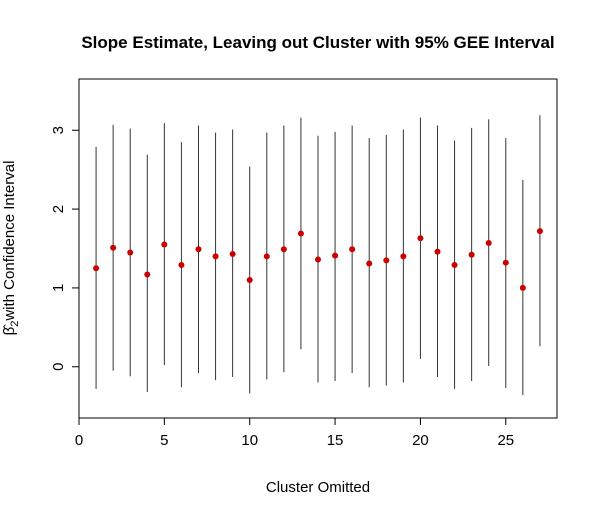 This screenshot has height=521, width=597. What do you see at coordinates (58, 367) in the screenshot?
I see `y-tick-label: 0` at bounding box center [58, 367].